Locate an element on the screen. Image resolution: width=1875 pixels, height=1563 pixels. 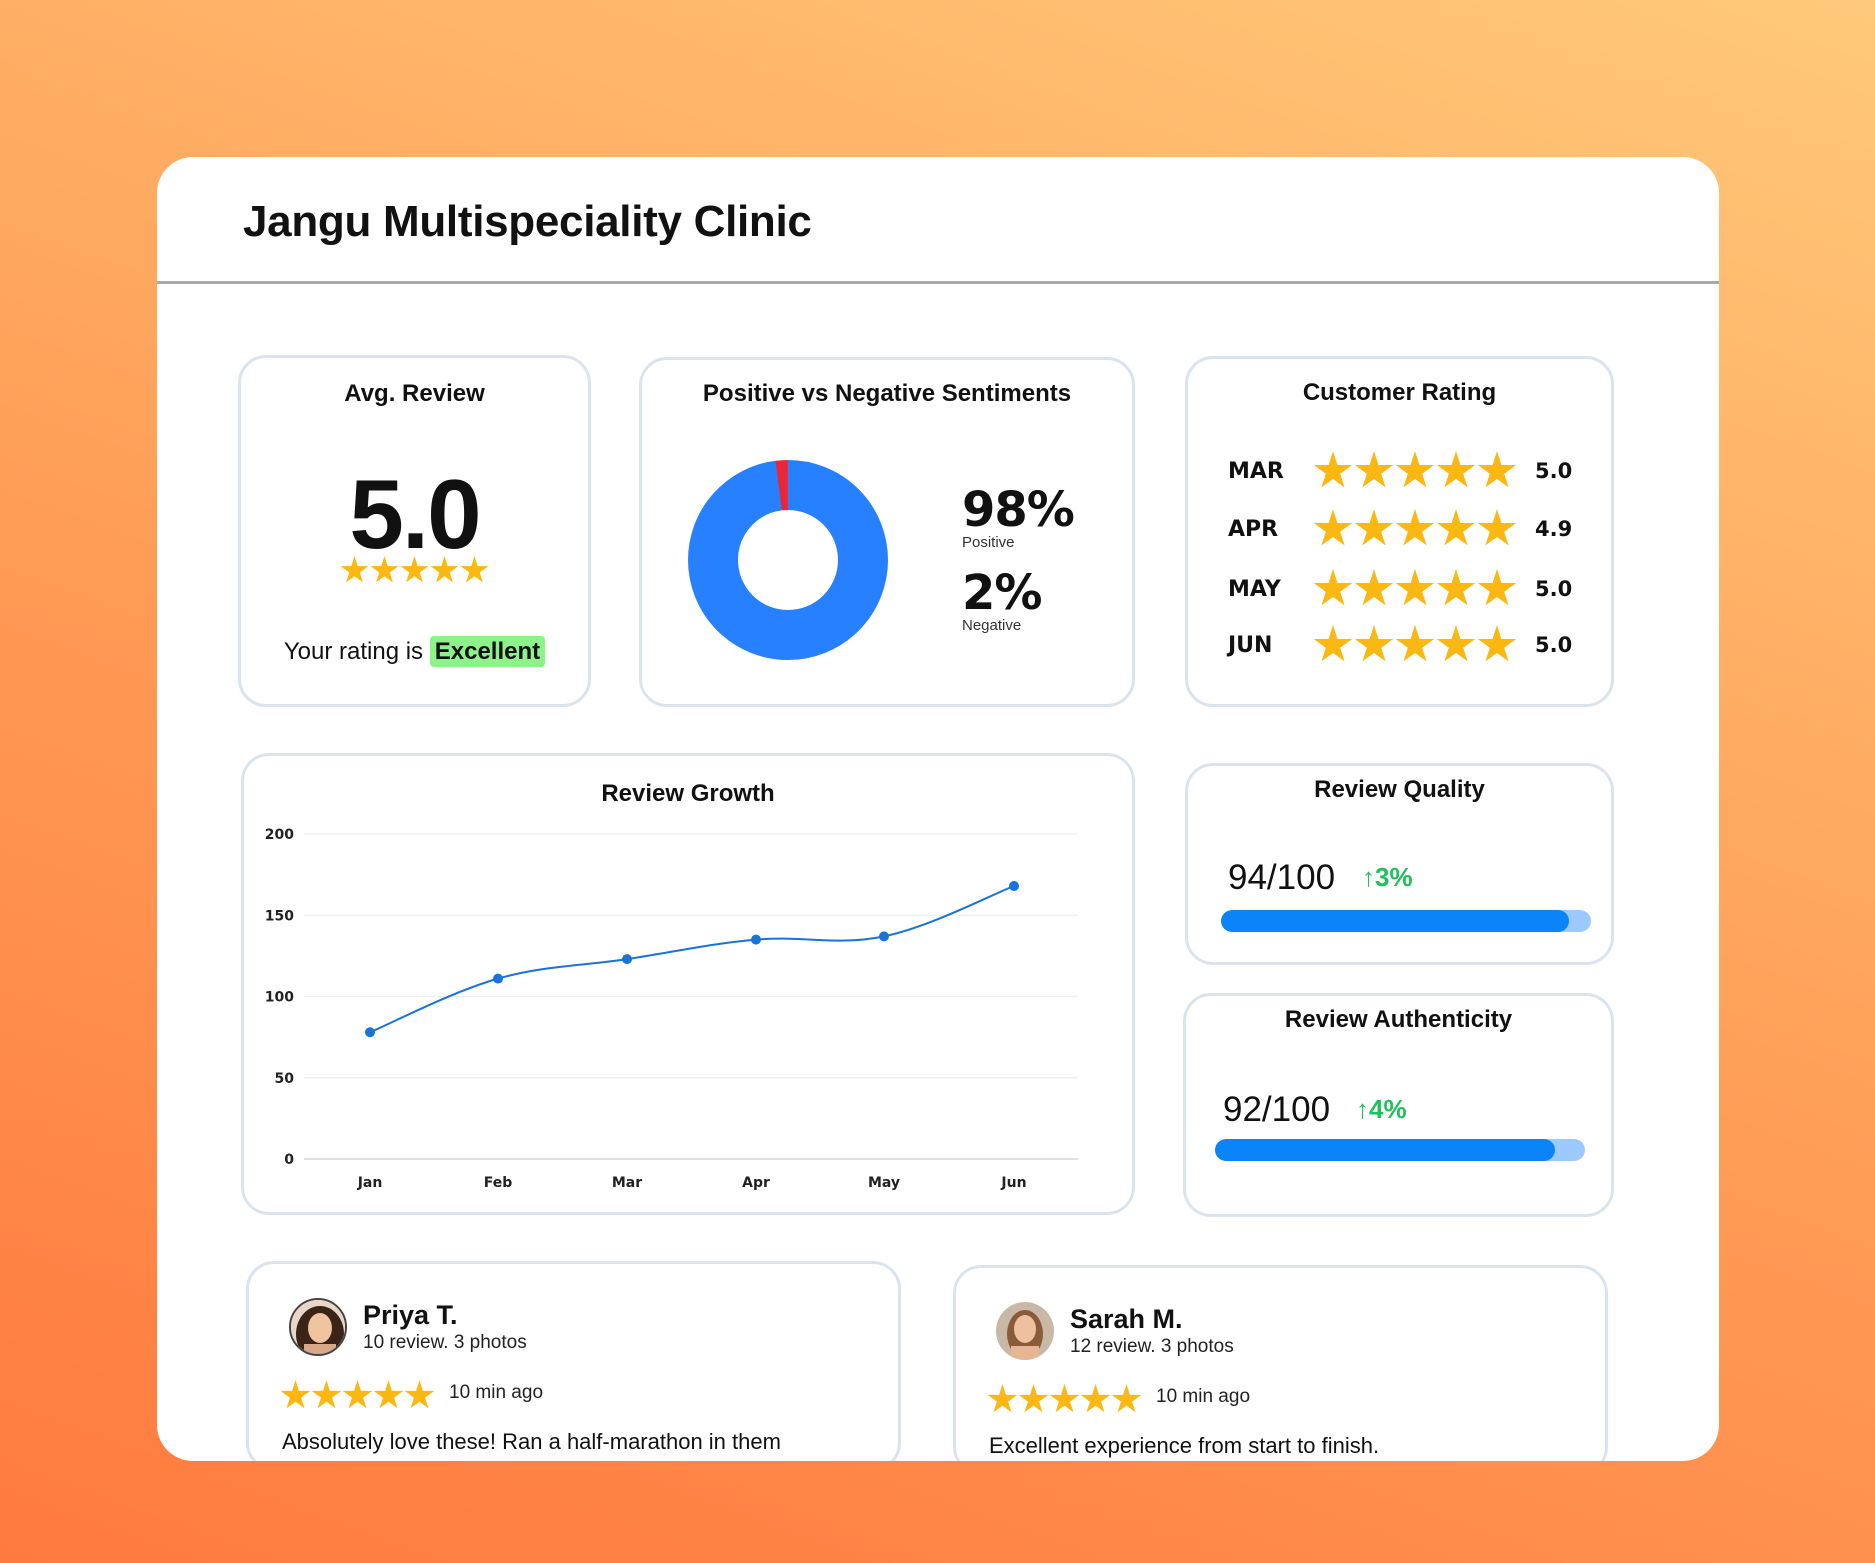
negative-stat: 2% Negative is located at coordinates (1002, 599).